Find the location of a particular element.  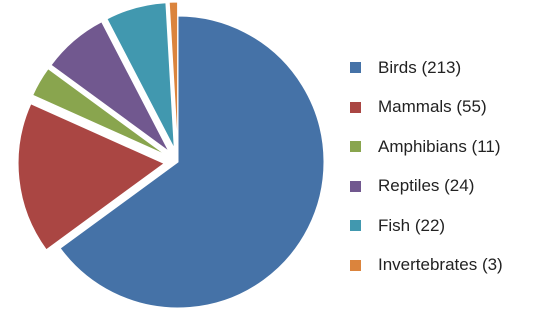

legend-swatch-mammals is located at coordinates (355, 107).